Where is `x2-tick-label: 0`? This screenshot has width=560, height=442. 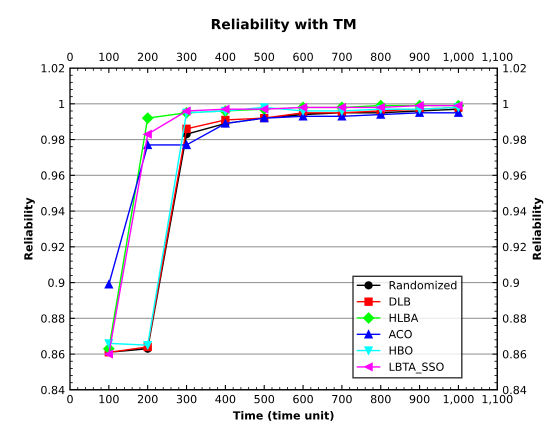
x2-tick-label: 0 is located at coordinates (70, 57).